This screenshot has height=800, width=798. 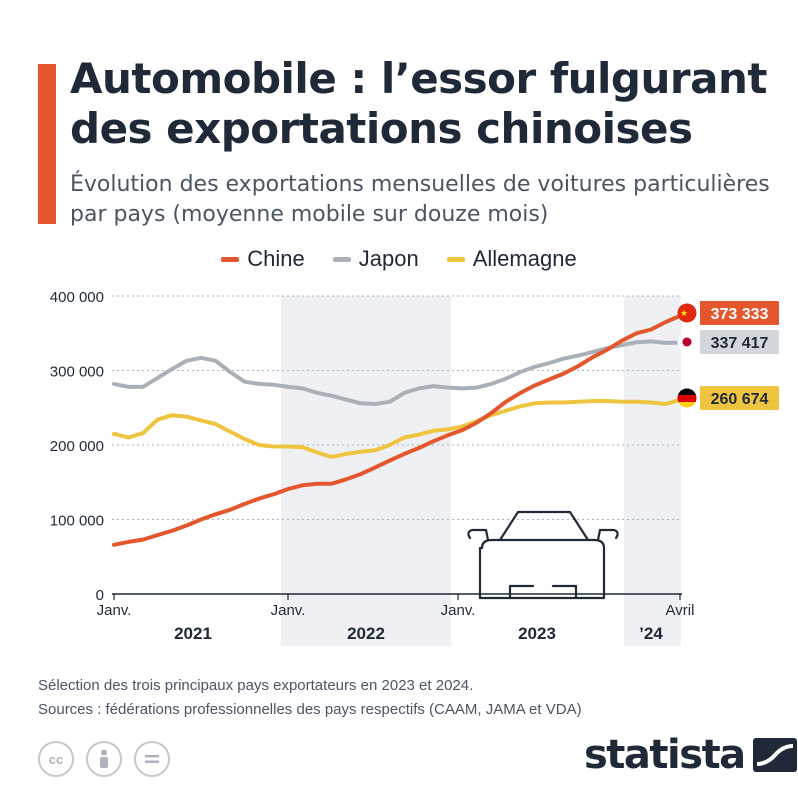 What do you see at coordinates (77, 521) in the screenshot?
I see `y-tick-label: 100 000` at bounding box center [77, 521].